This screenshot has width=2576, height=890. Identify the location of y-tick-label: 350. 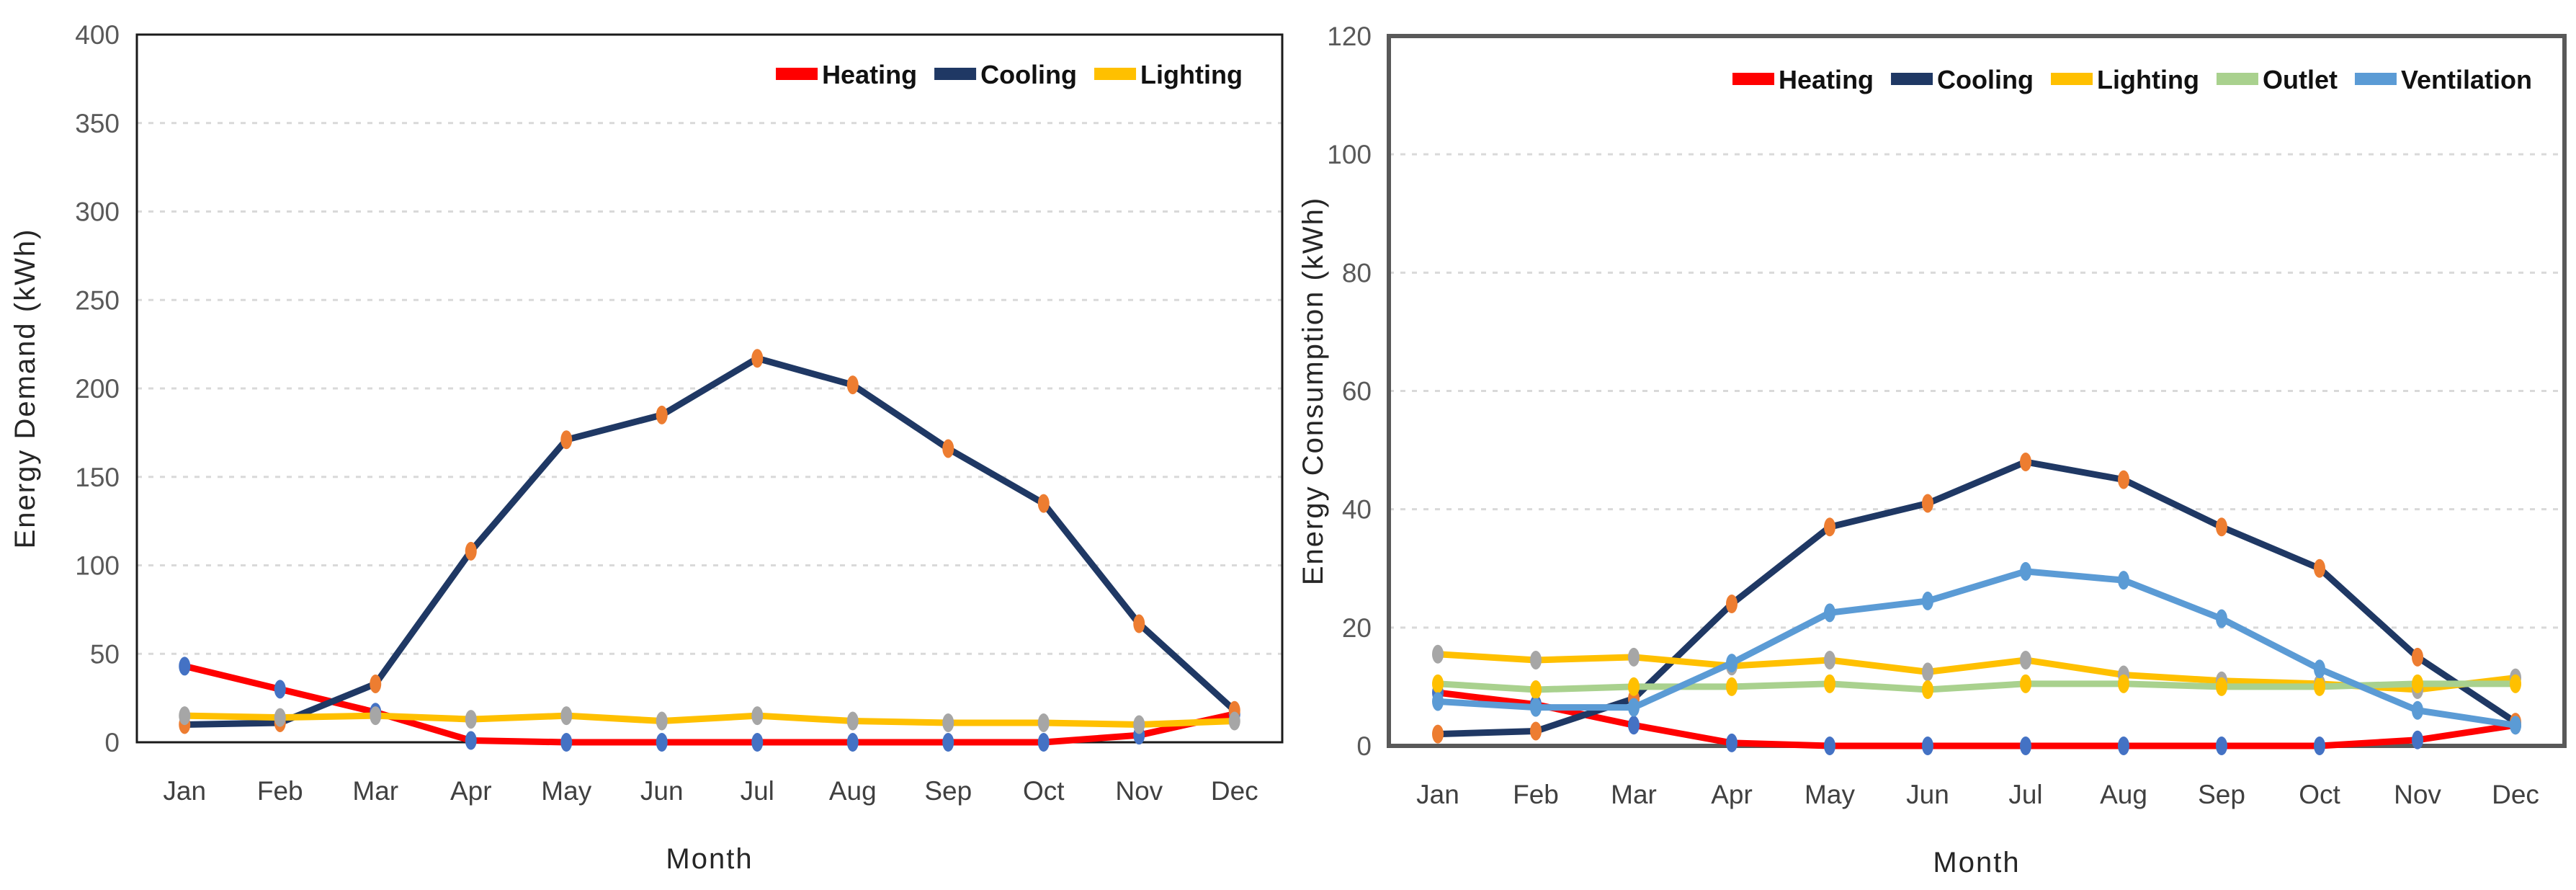
(97, 123).